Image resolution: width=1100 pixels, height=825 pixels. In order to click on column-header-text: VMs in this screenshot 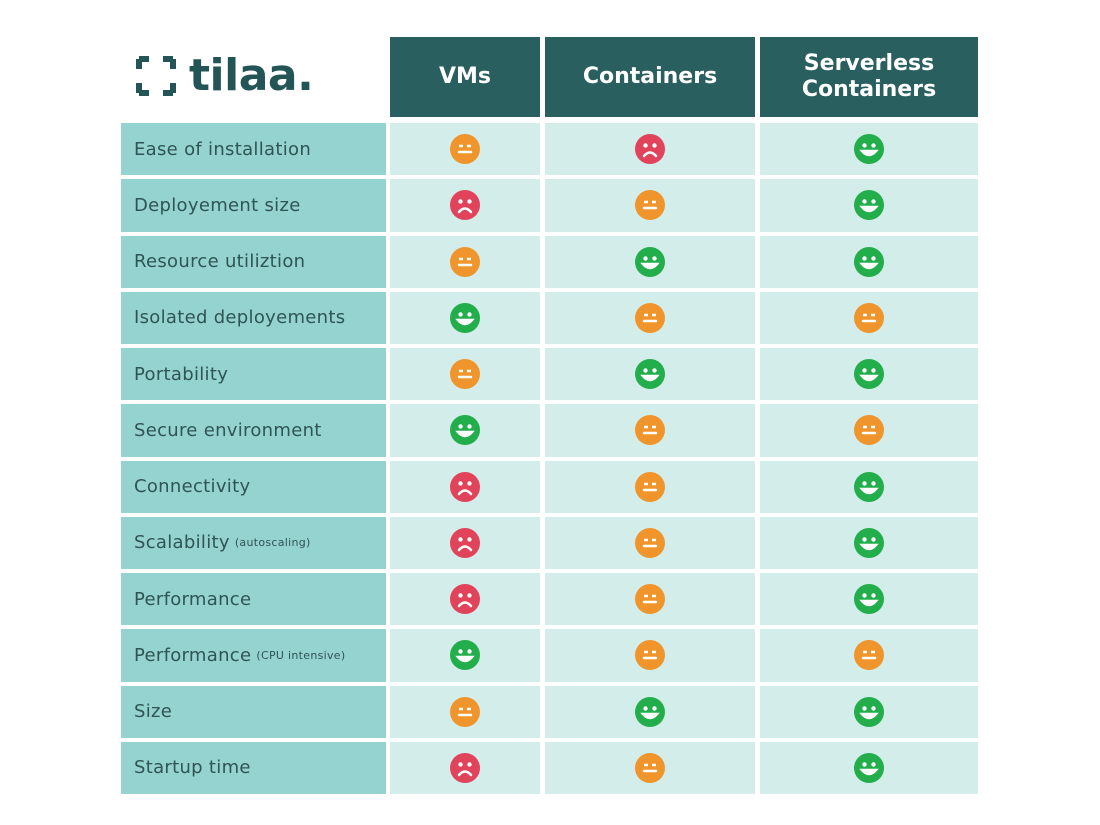, I will do `click(464, 76)`.